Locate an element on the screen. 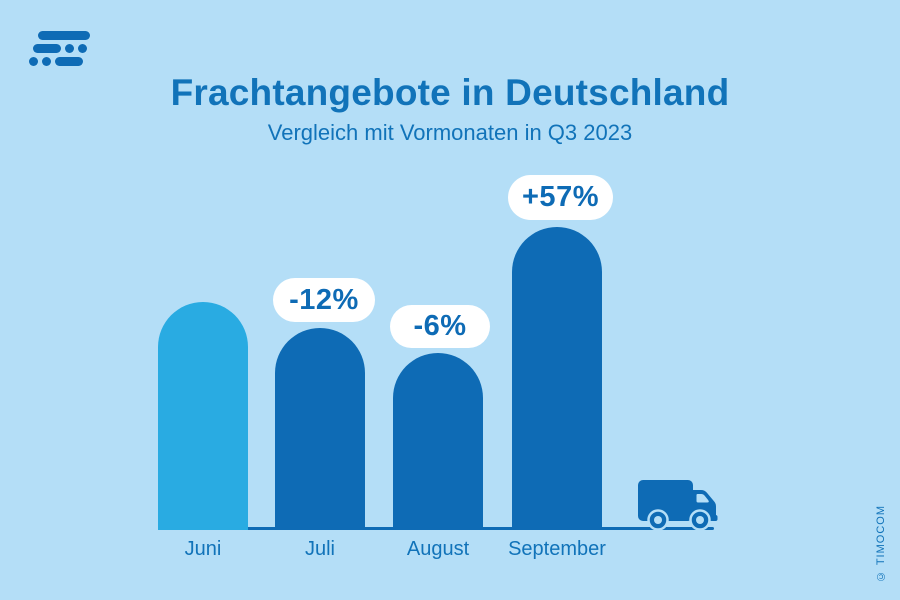 The width and height of the screenshot is (900, 600). delivery-truck-icon is located at coordinates (678, 505).